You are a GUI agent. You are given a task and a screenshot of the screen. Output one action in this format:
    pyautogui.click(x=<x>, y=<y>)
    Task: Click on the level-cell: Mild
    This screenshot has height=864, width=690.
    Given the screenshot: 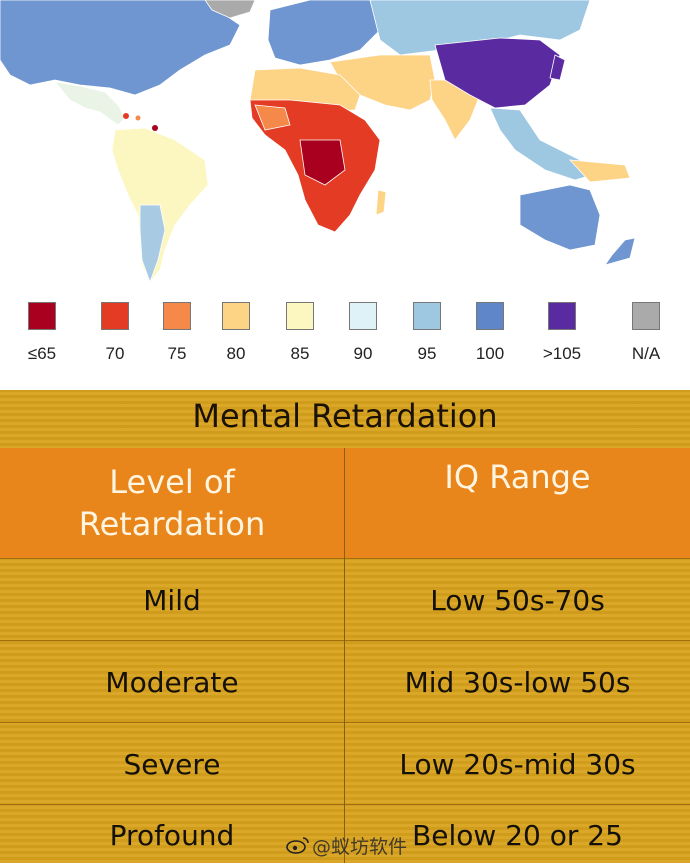 What is the action you would take?
    pyautogui.click(x=172, y=600)
    